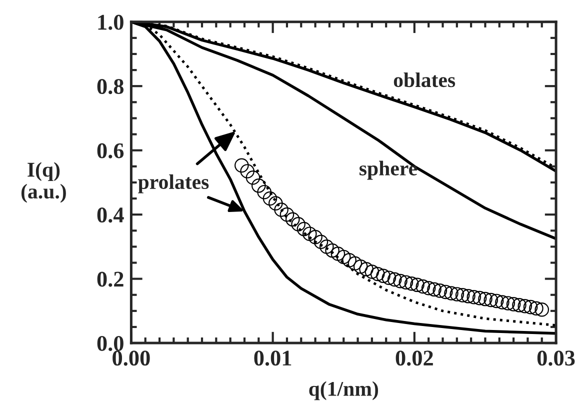  Describe the element at coordinates (110, 86) in the screenshot. I see `y-tick-label: 0.8` at that location.